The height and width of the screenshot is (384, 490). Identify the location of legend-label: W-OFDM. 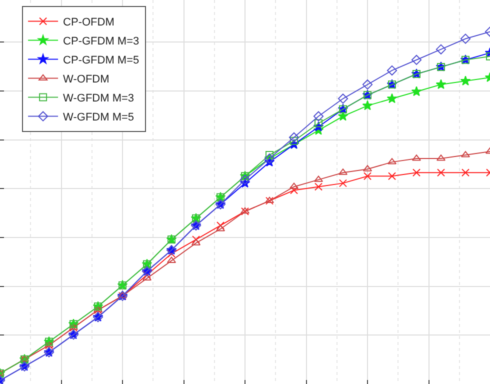
(86, 80).